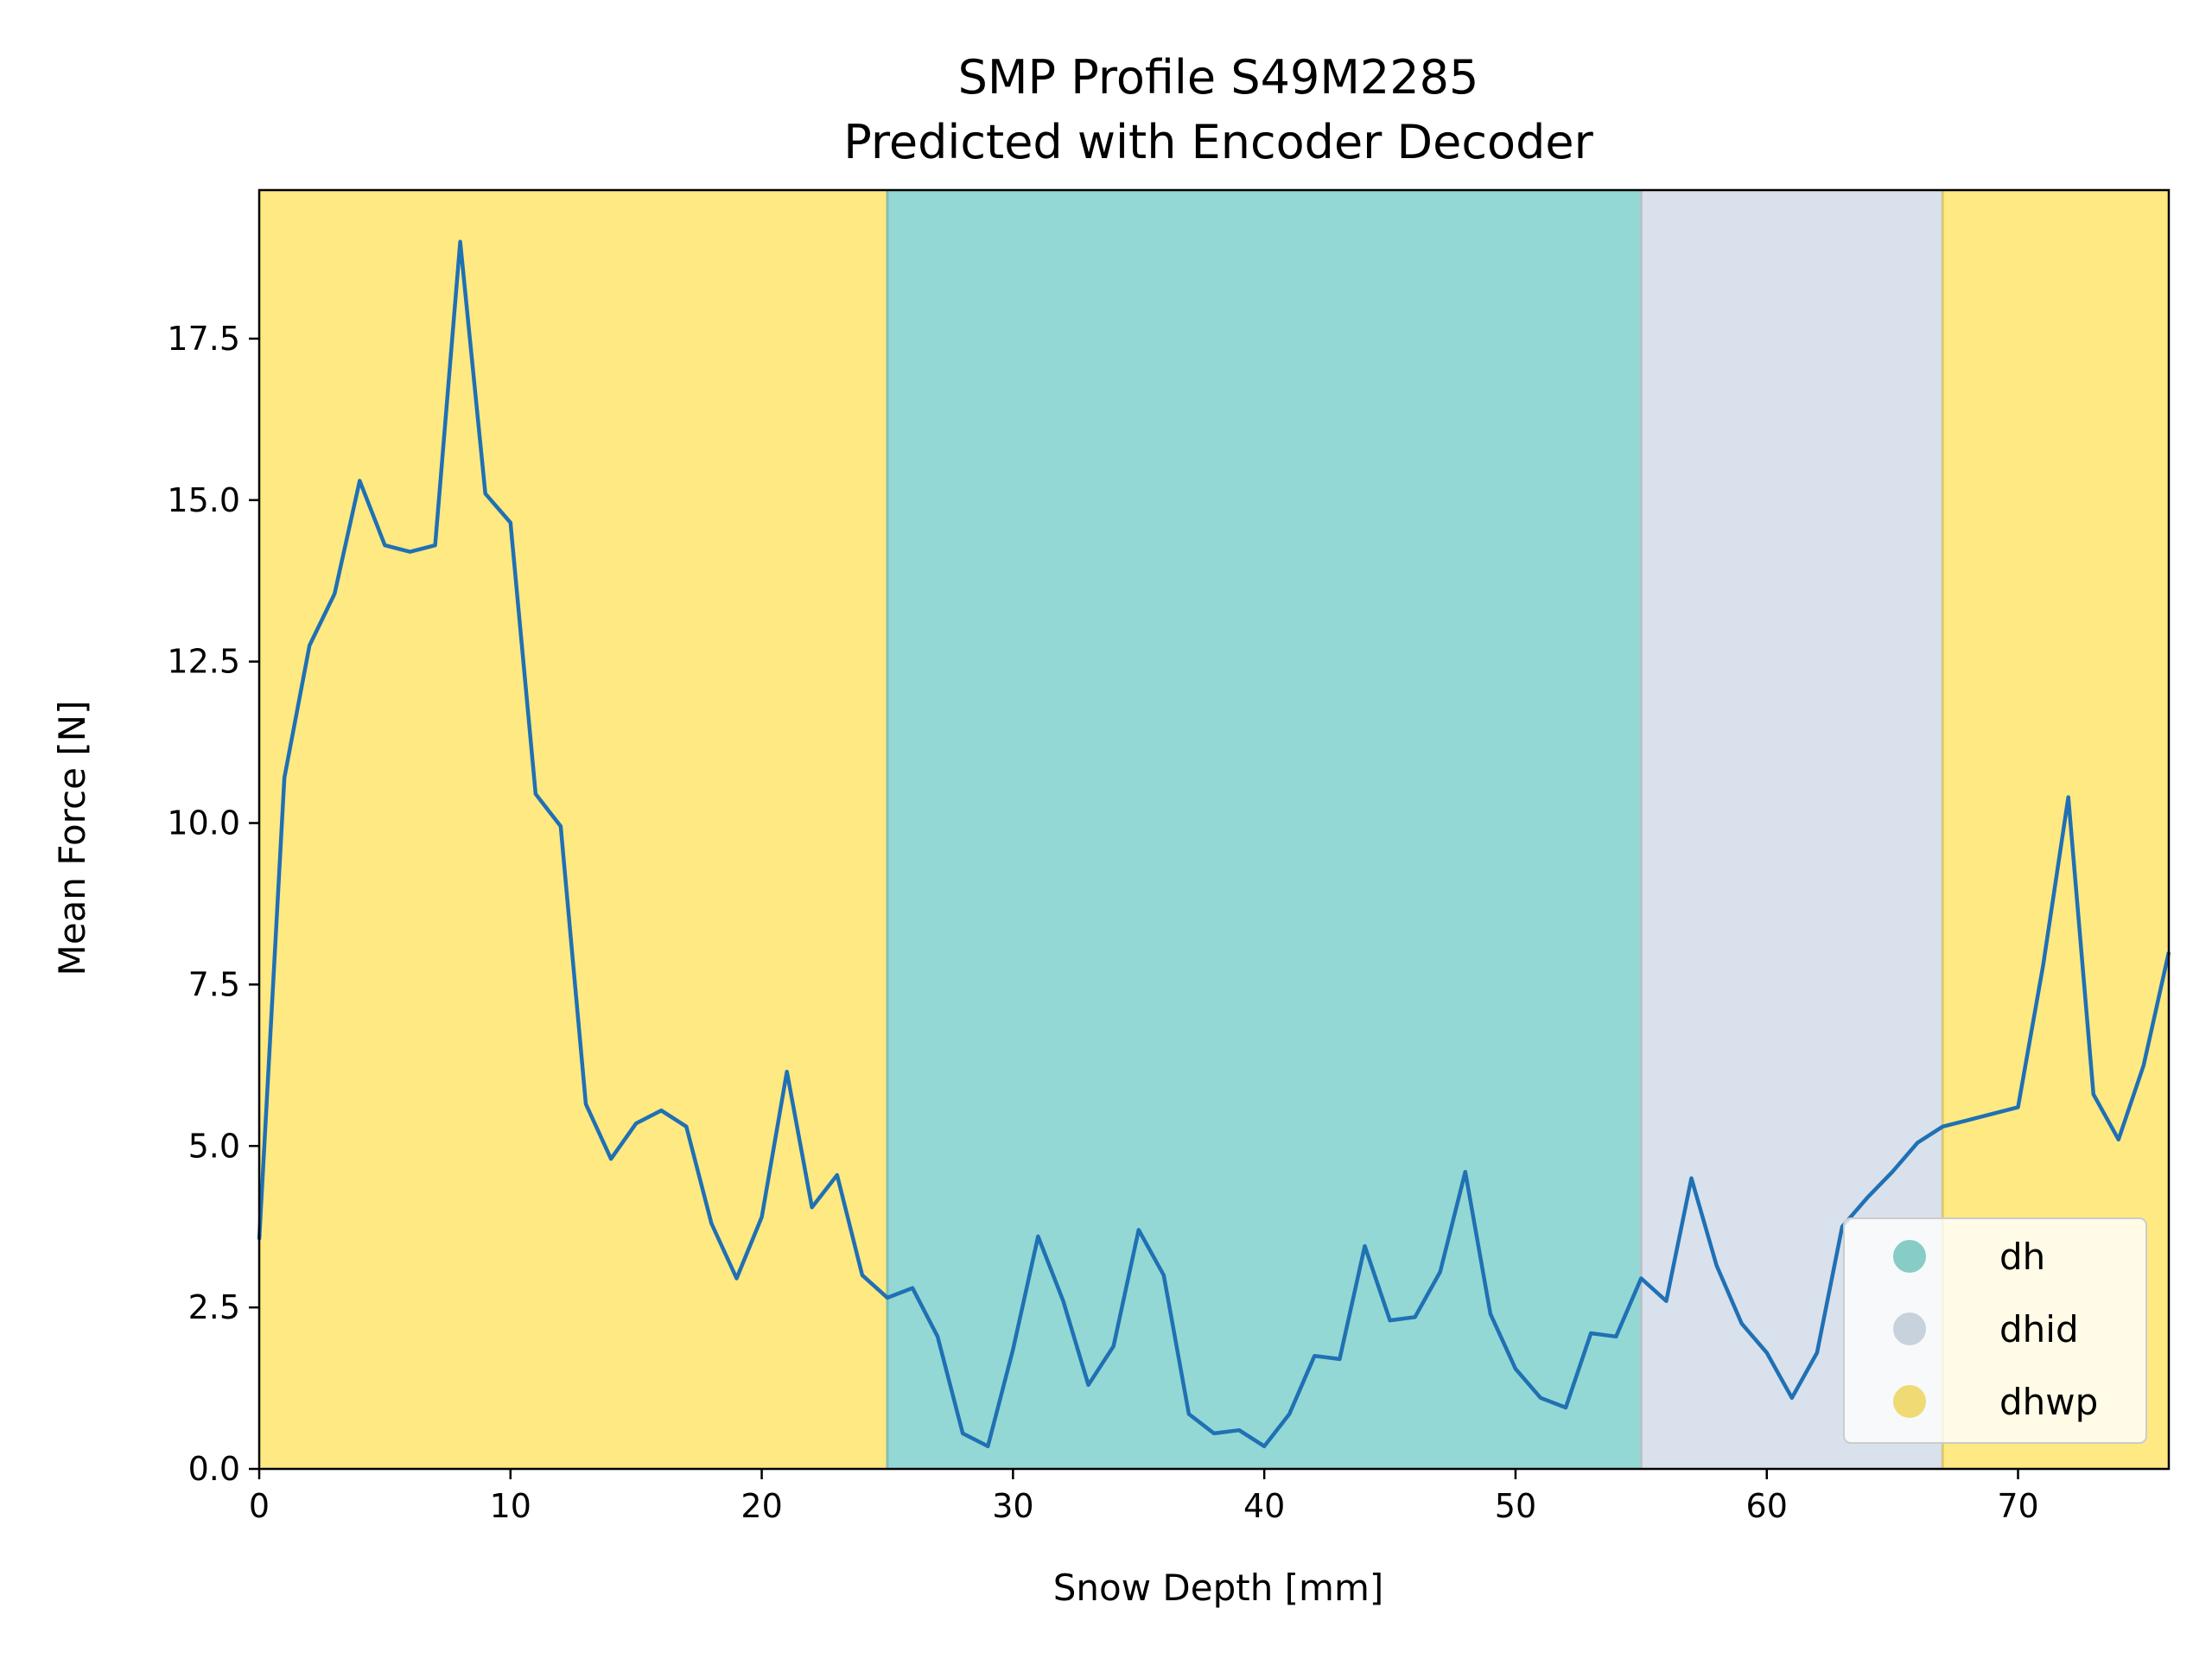  What do you see at coordinates (510, 1506) in the screenshot?
I see `x-tick-label: 10` at bounding box center [510, 1506].